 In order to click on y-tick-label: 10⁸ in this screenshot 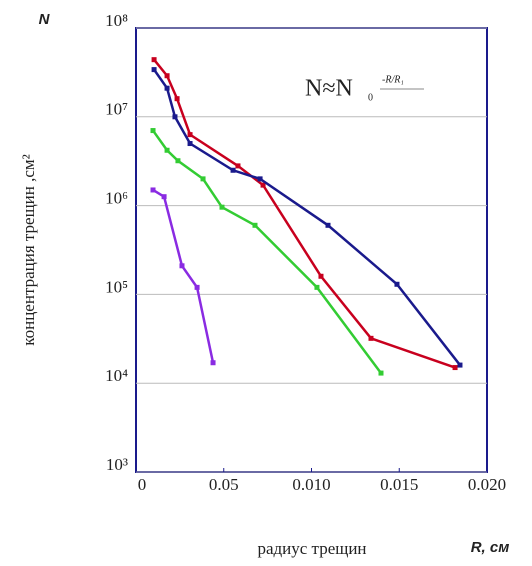, I will do `click(116, 20)`.